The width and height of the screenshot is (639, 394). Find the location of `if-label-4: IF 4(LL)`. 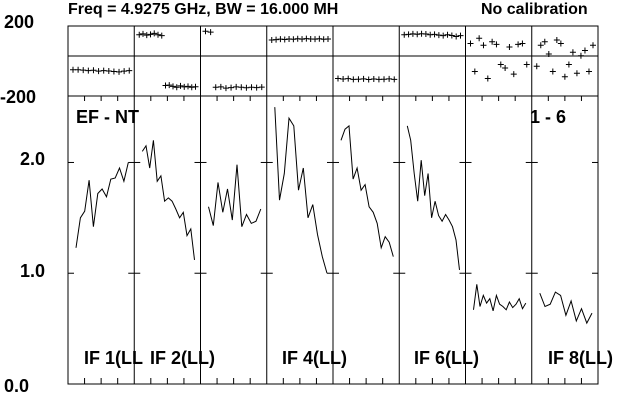

if-label-4: IF 4(LL) is located at coordinates (314, 358).